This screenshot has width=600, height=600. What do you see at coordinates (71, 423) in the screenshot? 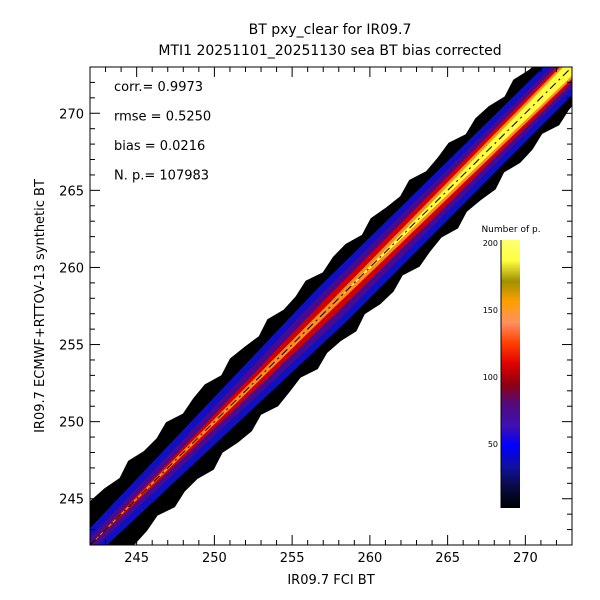
I see `y-tick-label: 250` at bounding box center [71, 423].